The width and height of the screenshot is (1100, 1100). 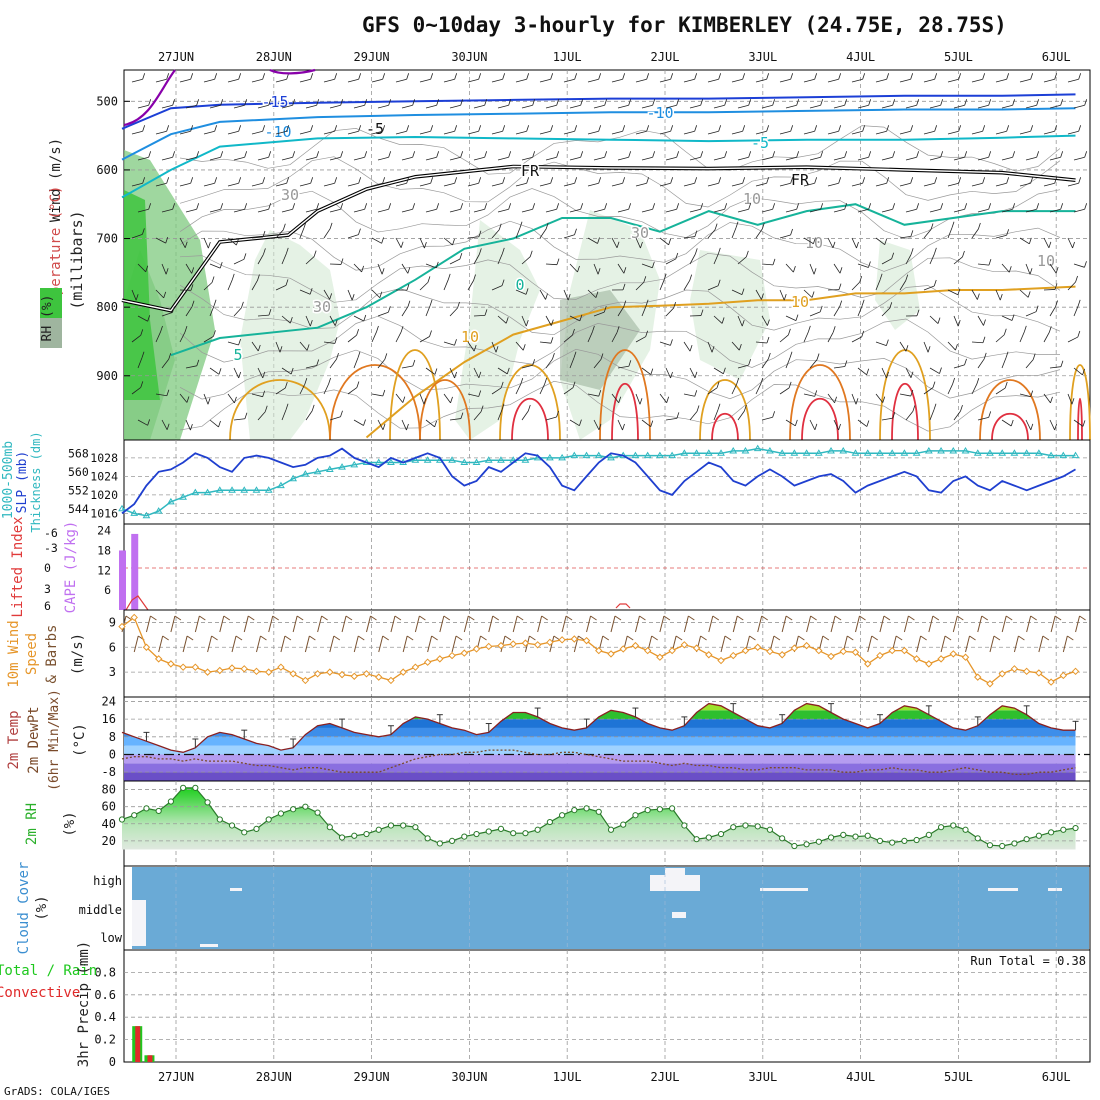 I want to click on credit-label: GrADS: COLA/IGES, so click(x=57, y=1091).